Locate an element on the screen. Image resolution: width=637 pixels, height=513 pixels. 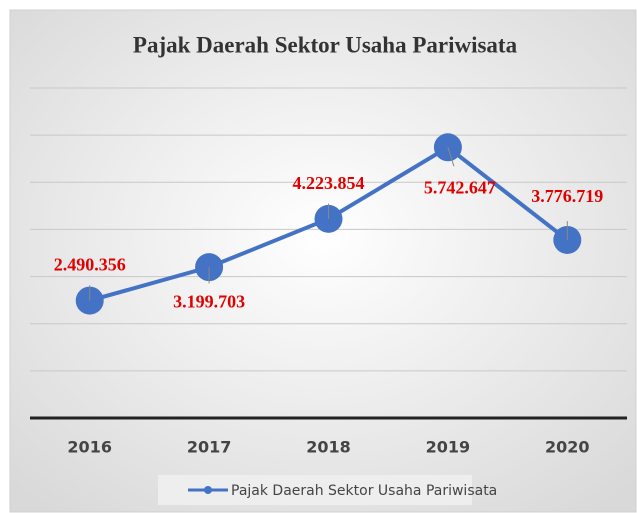
legend-marker is located at coordinates (208, 490).